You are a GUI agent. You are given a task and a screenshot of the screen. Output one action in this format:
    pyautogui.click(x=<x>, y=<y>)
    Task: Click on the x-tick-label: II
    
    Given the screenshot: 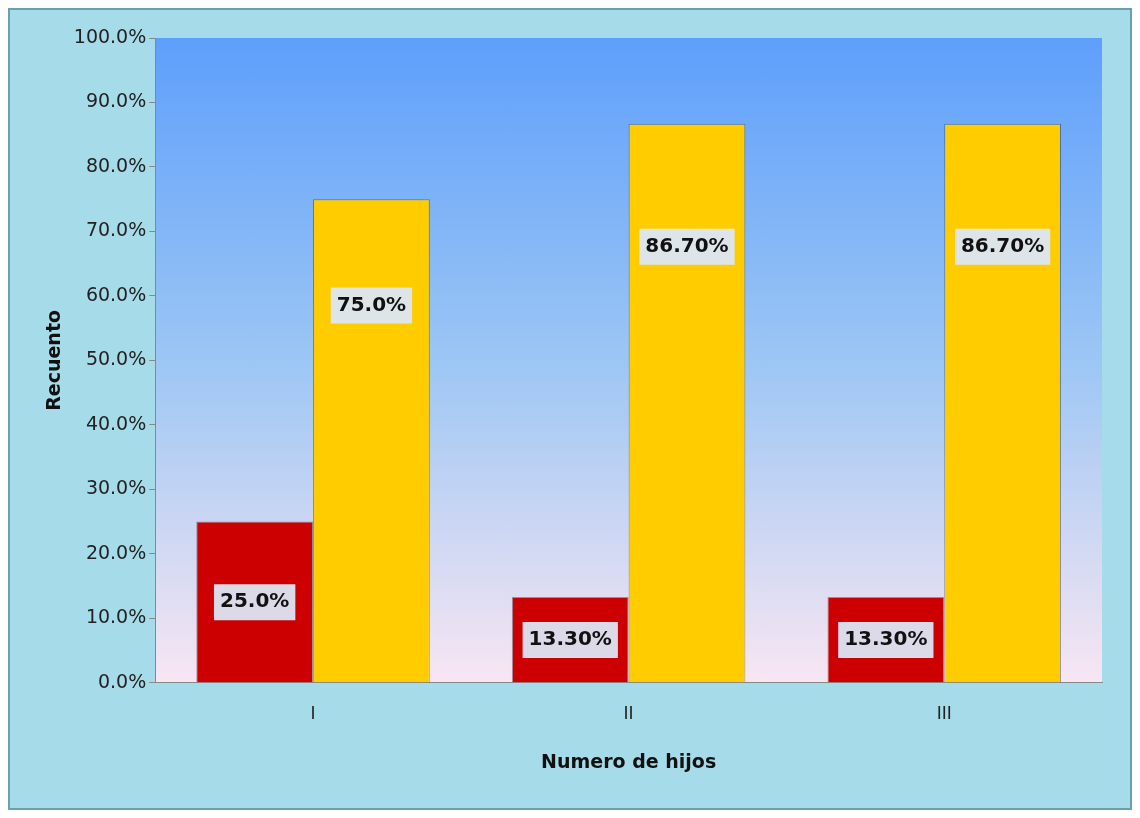 What is the action you would take?
    pyautogui.click(x=628, y=713)
    